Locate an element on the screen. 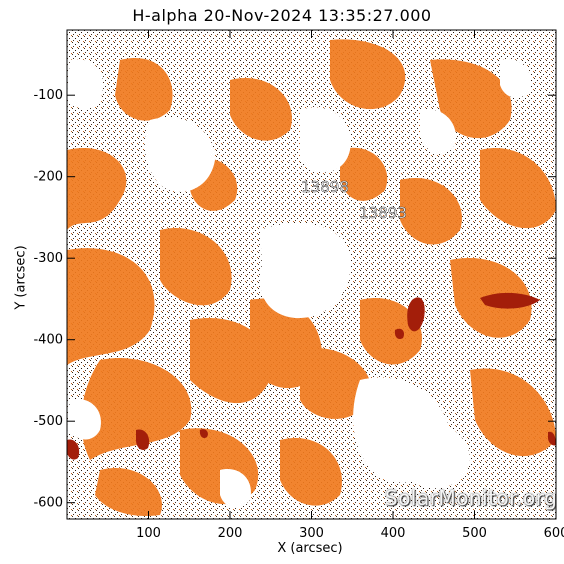  map-title: H-alpha 20-Nov-2024 13:35:27.000 is located at coordinates (282, 15).